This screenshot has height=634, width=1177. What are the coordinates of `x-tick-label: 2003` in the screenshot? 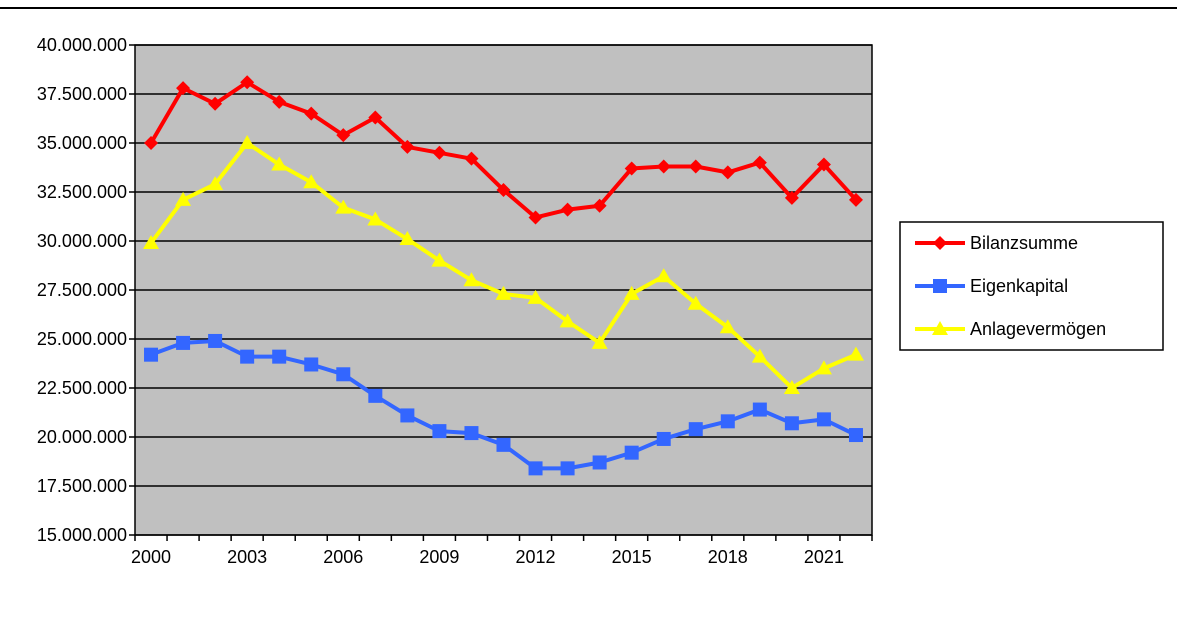 It's located at (247, 557).